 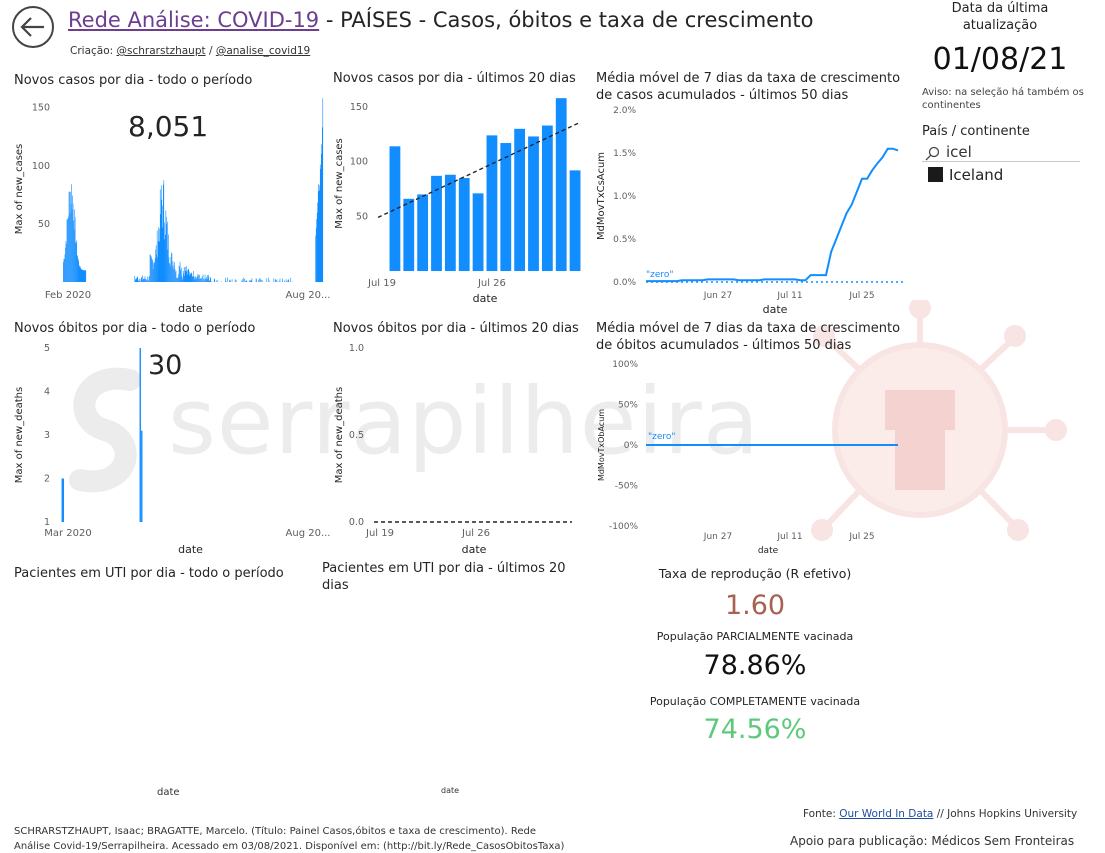 What do you see at coordinates (965, 175) in the screenshot?
I see `slicer-item-iceland: Iceland` at bounding box center [965, 175].